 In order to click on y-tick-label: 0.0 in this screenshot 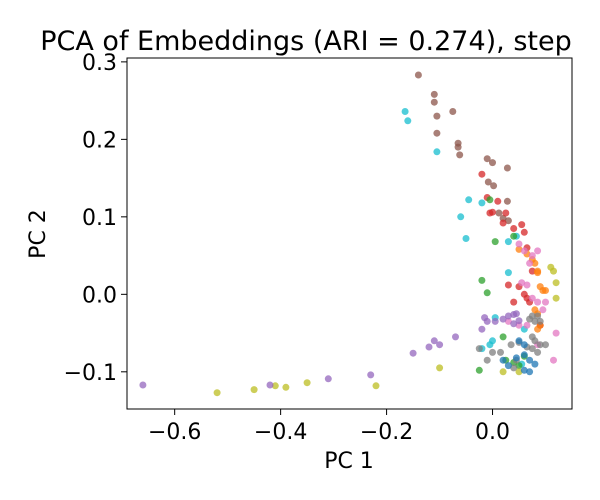, I will do `click(99, 295)`.